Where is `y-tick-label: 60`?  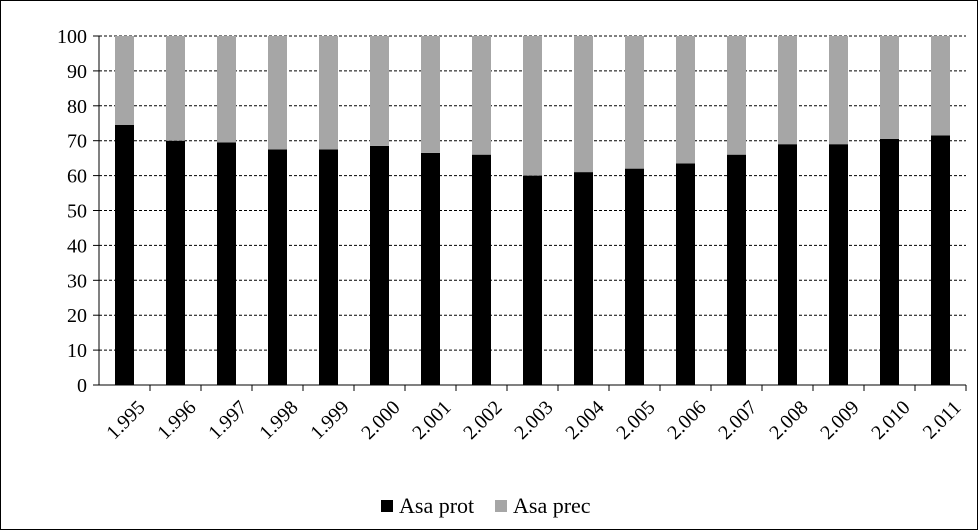 y-tick-label: 60 is located at coordinates (77, 177).